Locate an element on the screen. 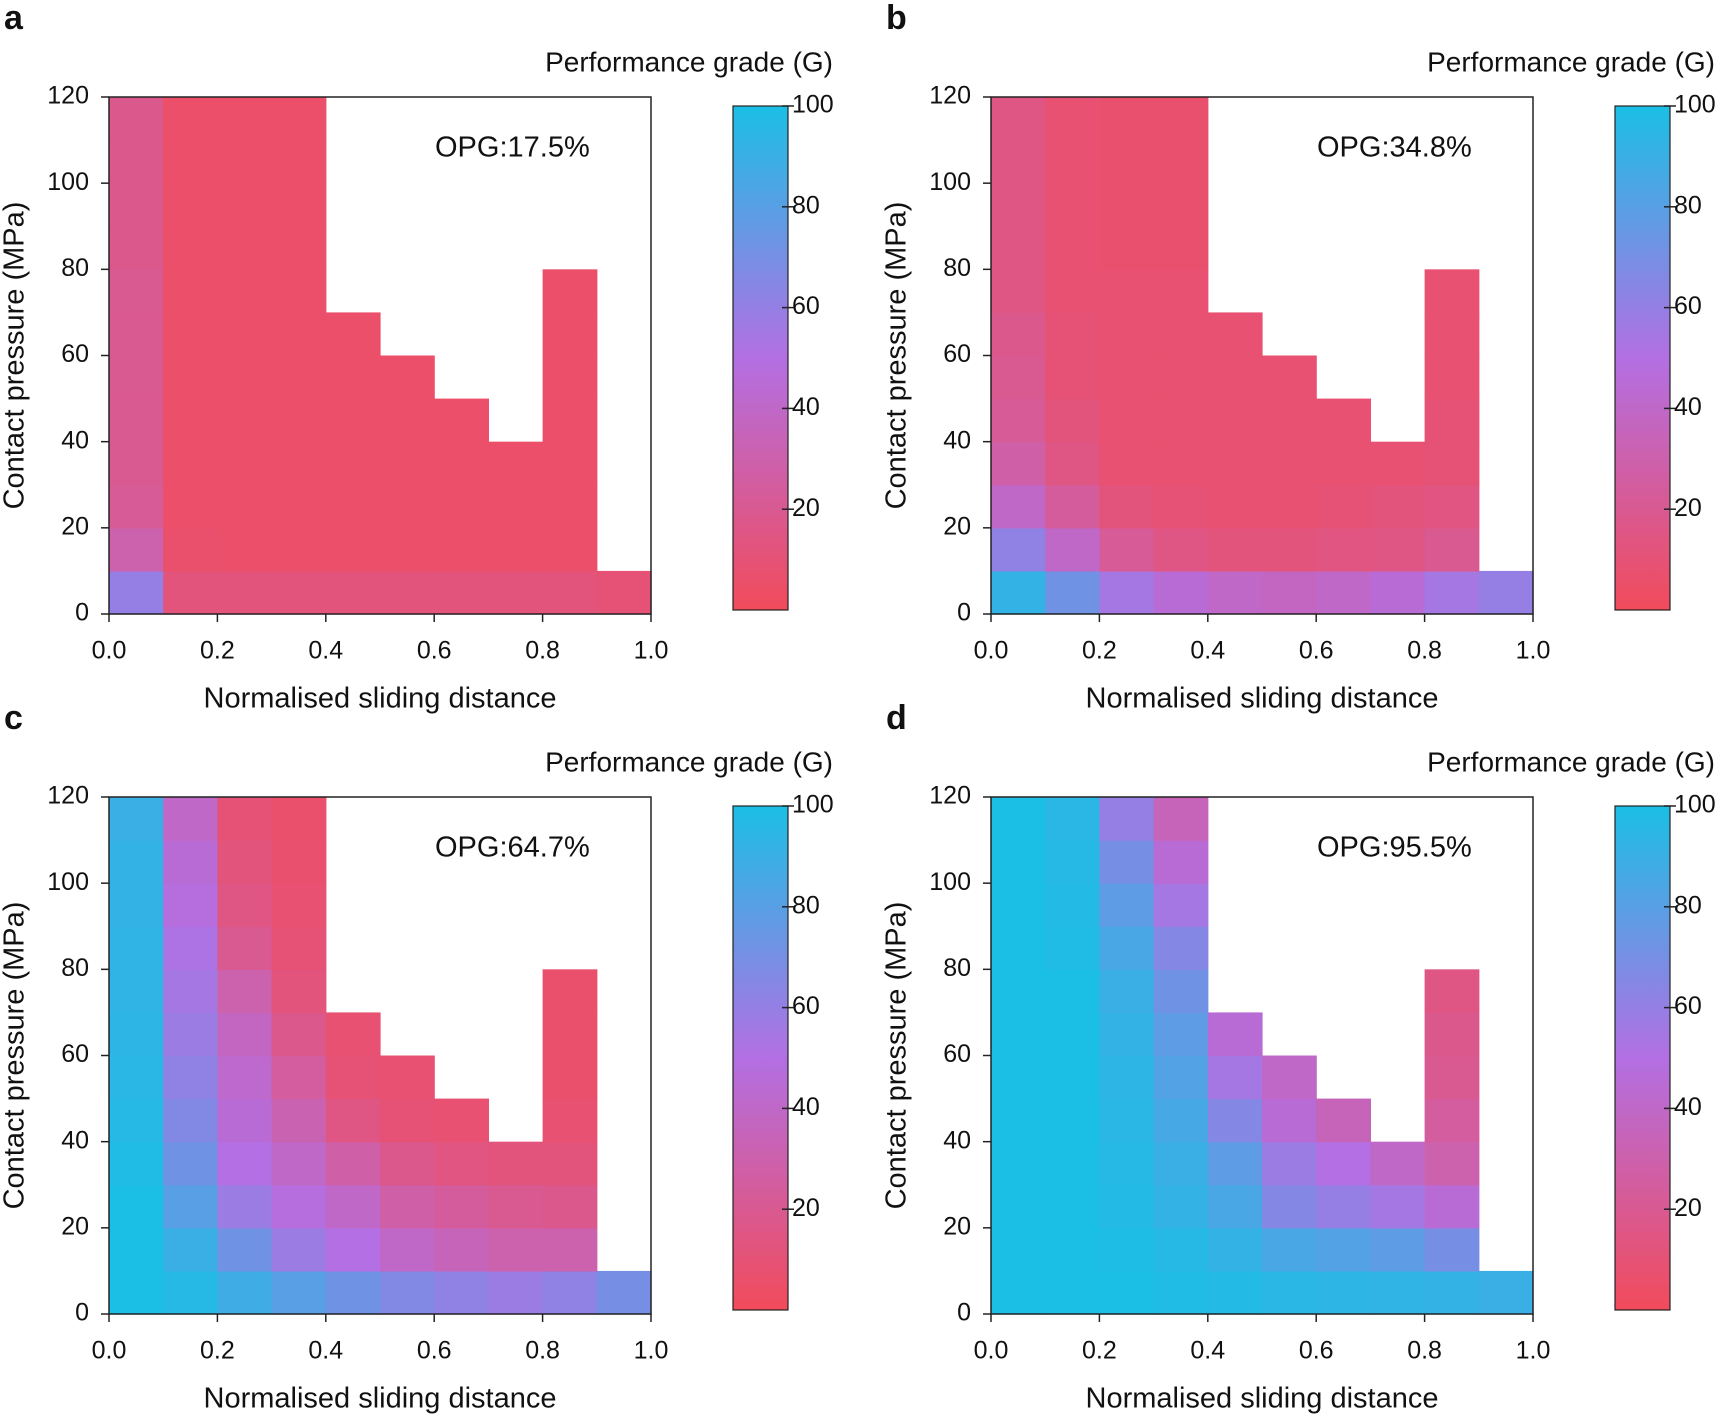  x-tick-label: 0.4 is located at coordinates (1207, 651).